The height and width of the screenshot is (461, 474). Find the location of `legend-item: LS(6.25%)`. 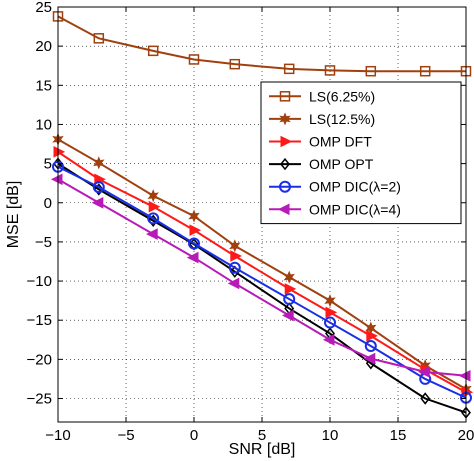

legend-item: LS(6.25%) is located at coordinates (322, 96).